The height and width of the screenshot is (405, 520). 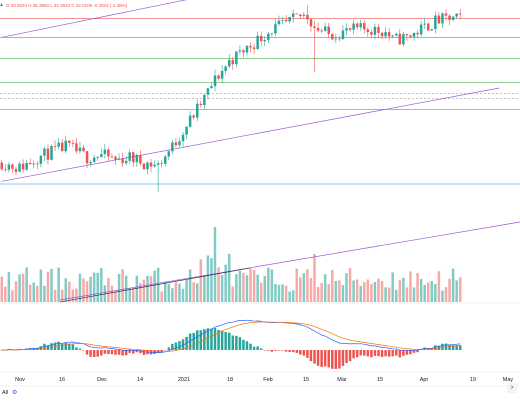 What do you see at coordinates (5, 393) in the screenshot?
I see `range-all-button: All` at bounding box center [5, 393].